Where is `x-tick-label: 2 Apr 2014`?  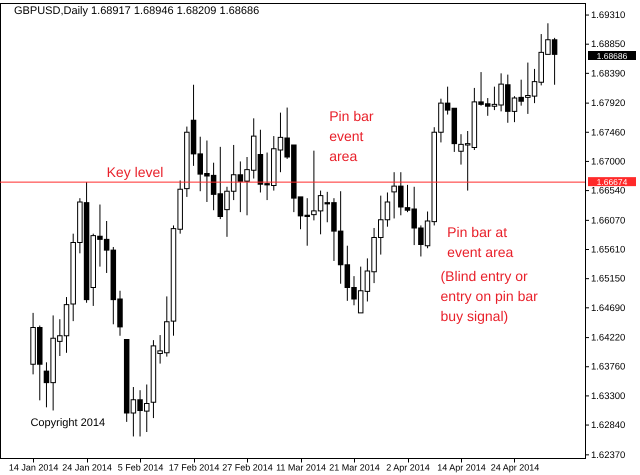 x-tick-label: 2 Apr 2014 is located at coordinates (408, 467).